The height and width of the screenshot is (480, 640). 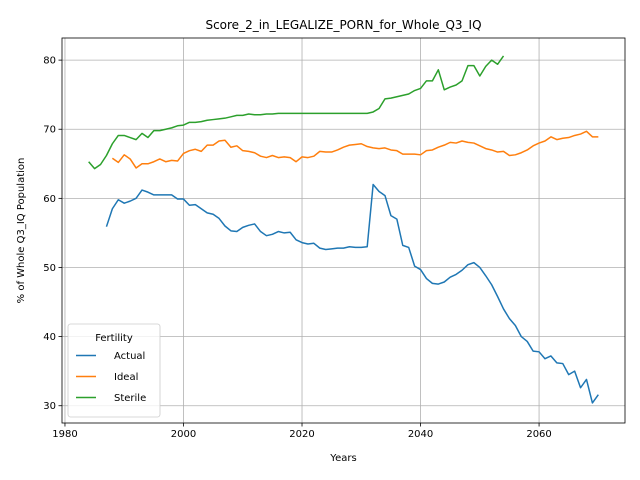 I want to click on chart-title: Score_2_in_LEGALIZE_PORN_for_Whole_Q3_IQ, so click(x=343, y=25).